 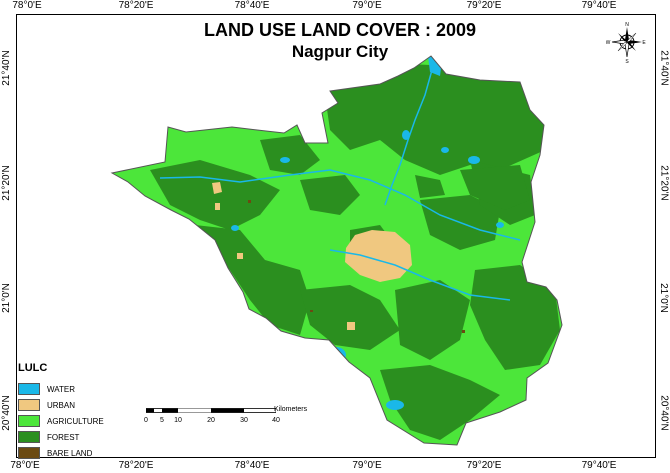 I want to click on scale-bar-graphic, so click(x=211, y=410).